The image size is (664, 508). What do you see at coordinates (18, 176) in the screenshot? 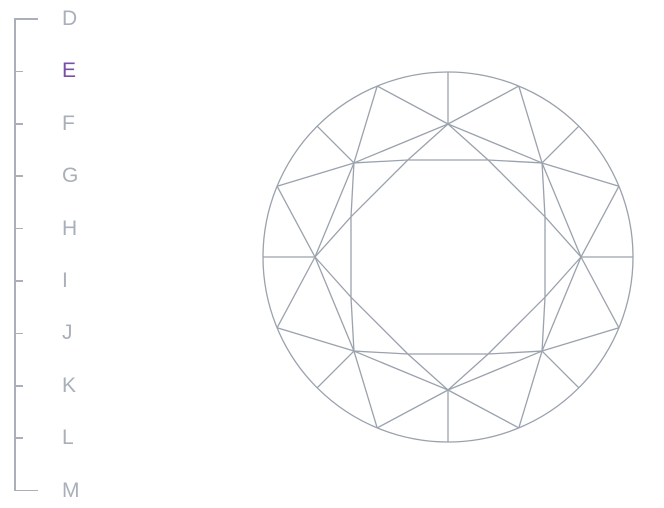
I see `scale-tick-g` at bounding box center [18, 176].